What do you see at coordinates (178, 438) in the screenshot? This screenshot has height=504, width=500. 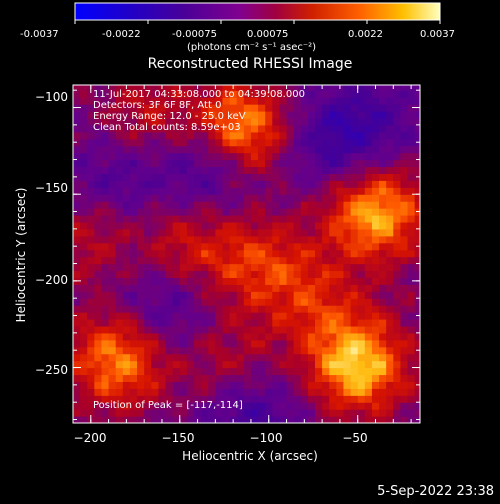 I see `x-tick-label: −150` at bounding box center [178, 438].